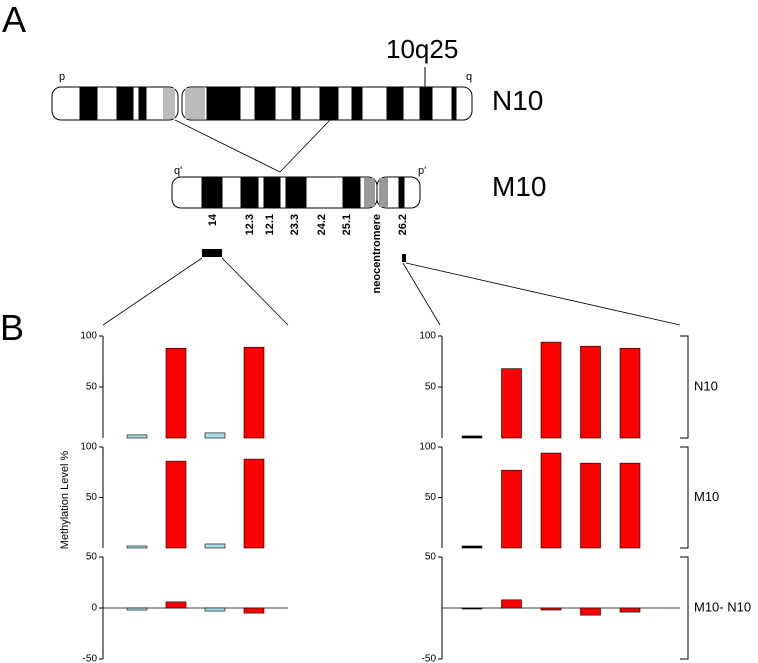  Describe the element at coordinates (322, 224) in the screenshot. I see `band-label: 24.2` at that location.